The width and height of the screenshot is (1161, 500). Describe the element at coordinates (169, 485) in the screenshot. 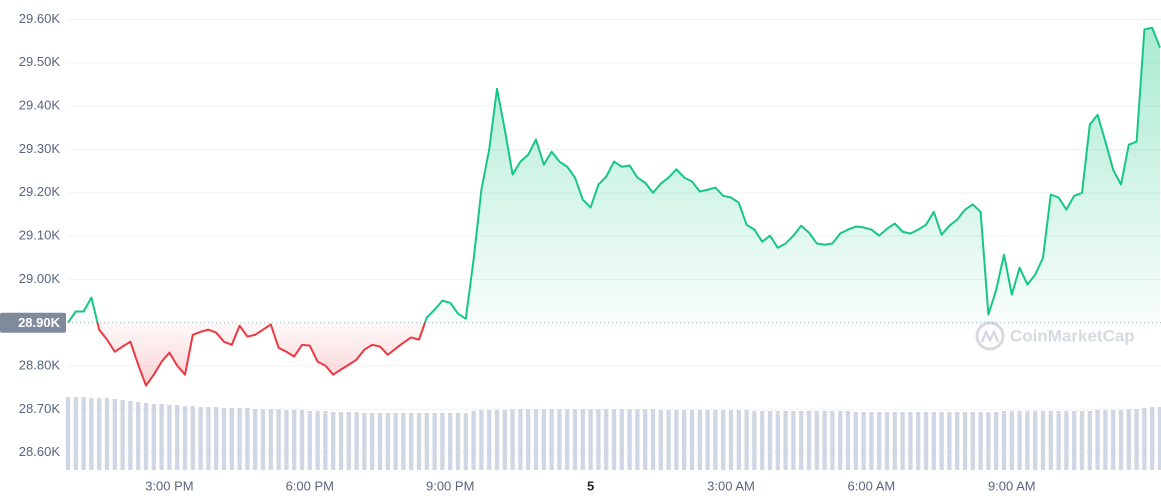

I see `x-tick-label: 3:00 PM` at that location.